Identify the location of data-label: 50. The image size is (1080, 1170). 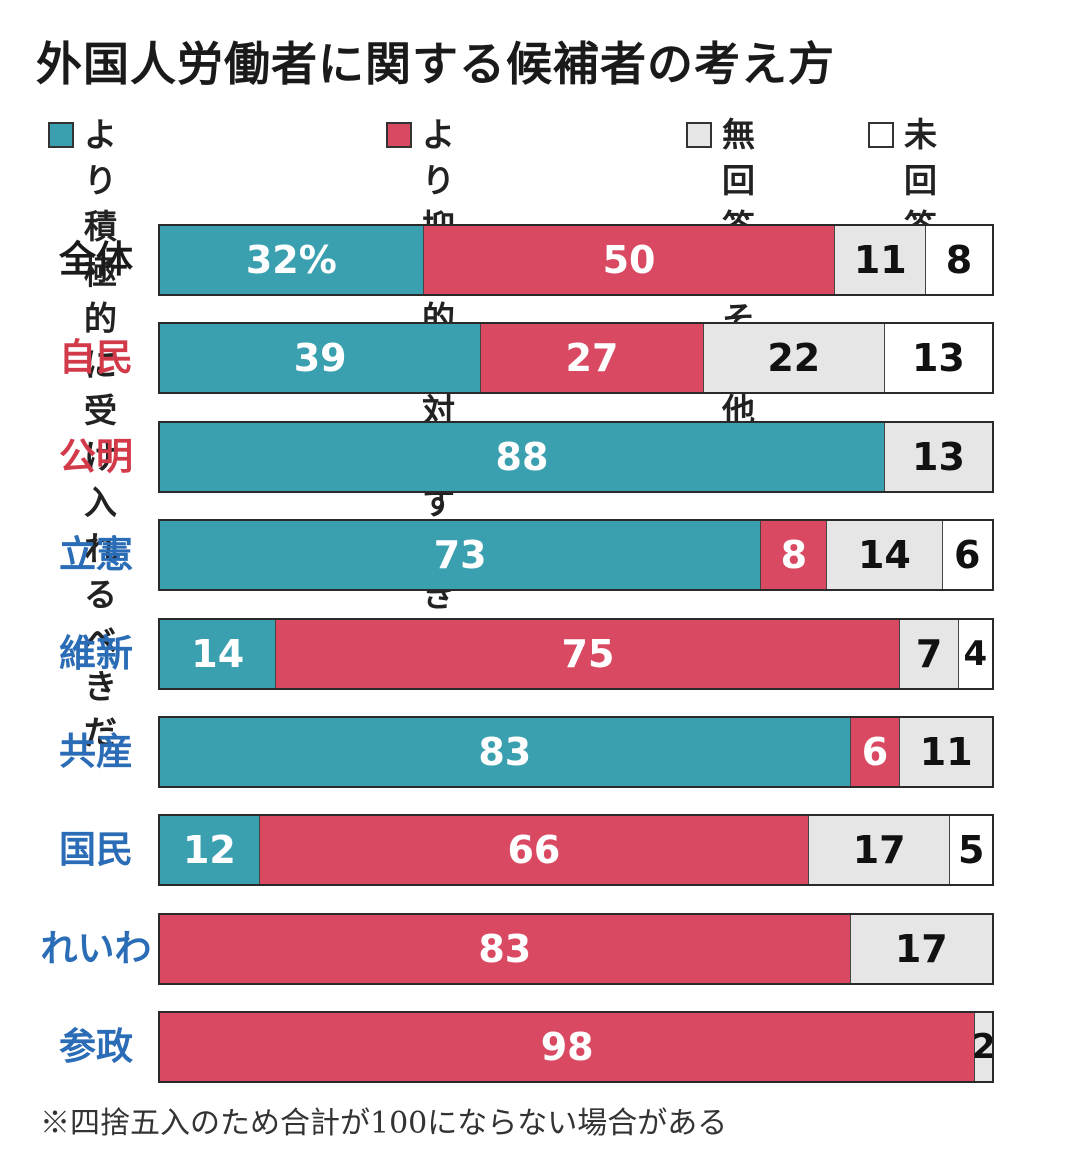
(629, 260).